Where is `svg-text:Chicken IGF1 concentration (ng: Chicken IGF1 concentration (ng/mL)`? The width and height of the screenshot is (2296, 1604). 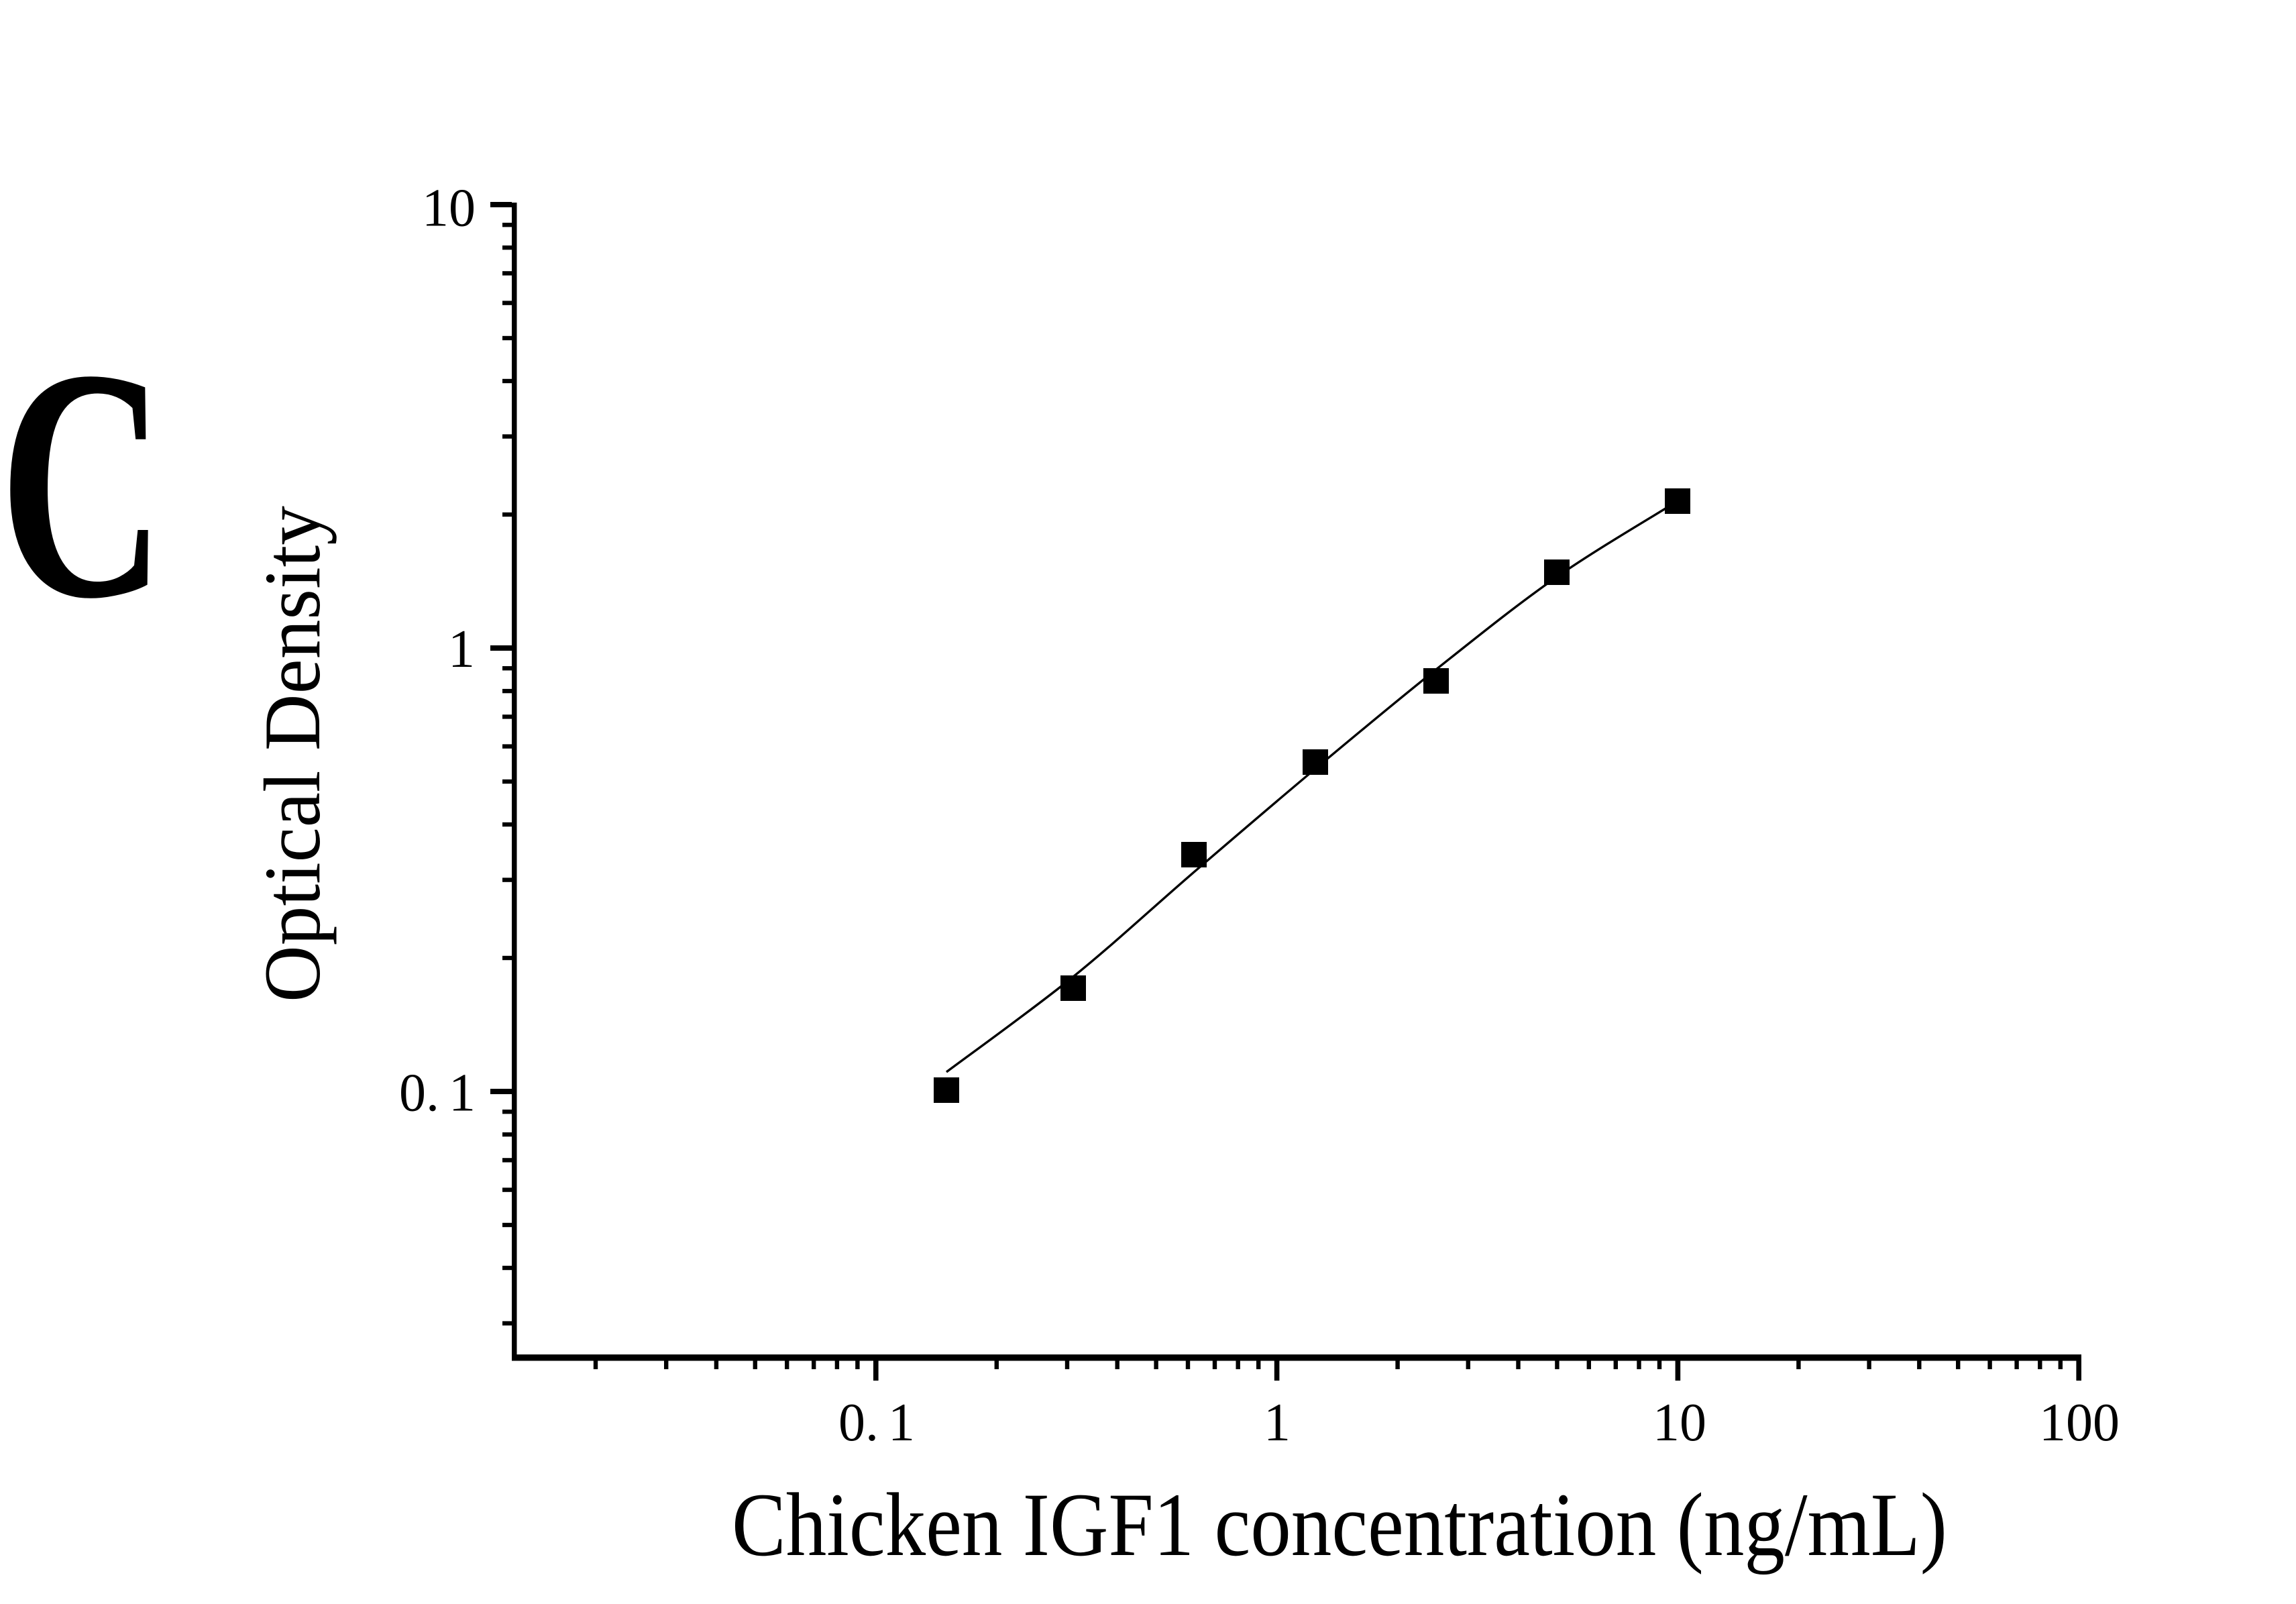 svg-text:Chicken IGF1 concentration (ng: Chicken IGF1 concentration (ng/mL) is located at coordinates (1339, 1525).